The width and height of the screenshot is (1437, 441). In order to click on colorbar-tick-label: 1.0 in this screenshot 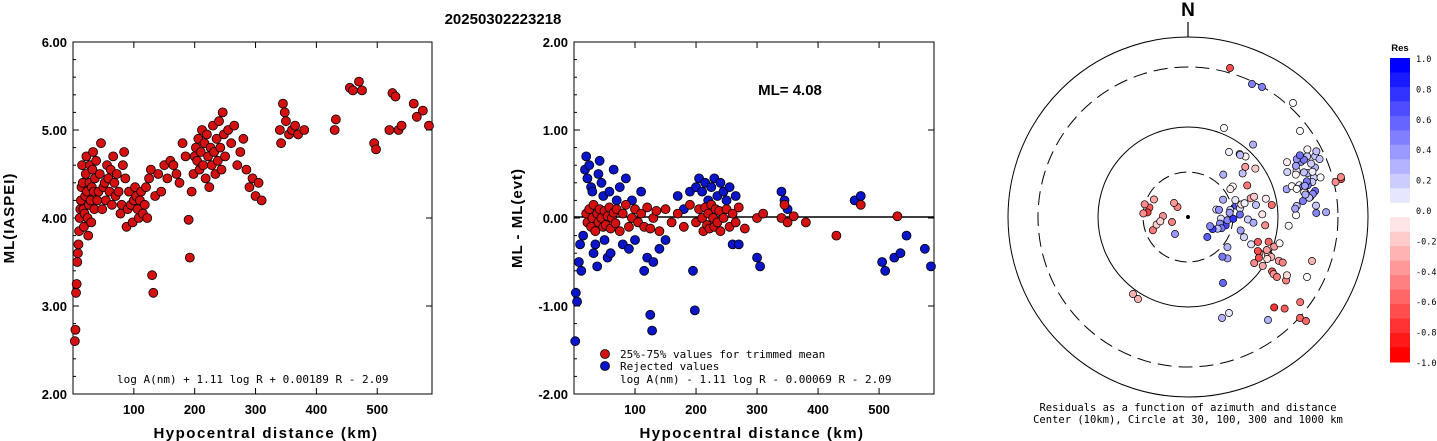, I will do `click(1423, 60)`.